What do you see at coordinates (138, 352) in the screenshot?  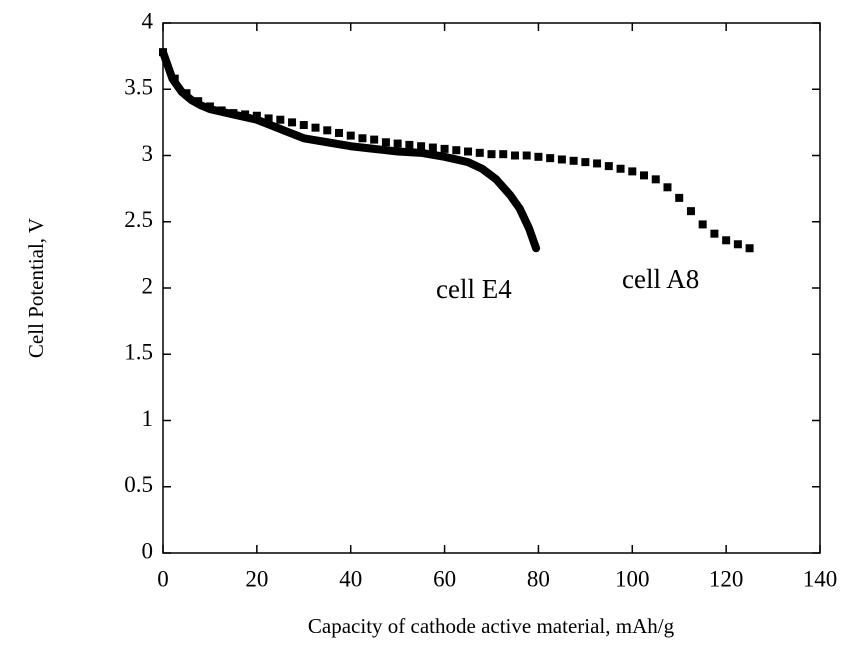 I see `y-tick-label: 1.5` at bounding box center [138, 352].